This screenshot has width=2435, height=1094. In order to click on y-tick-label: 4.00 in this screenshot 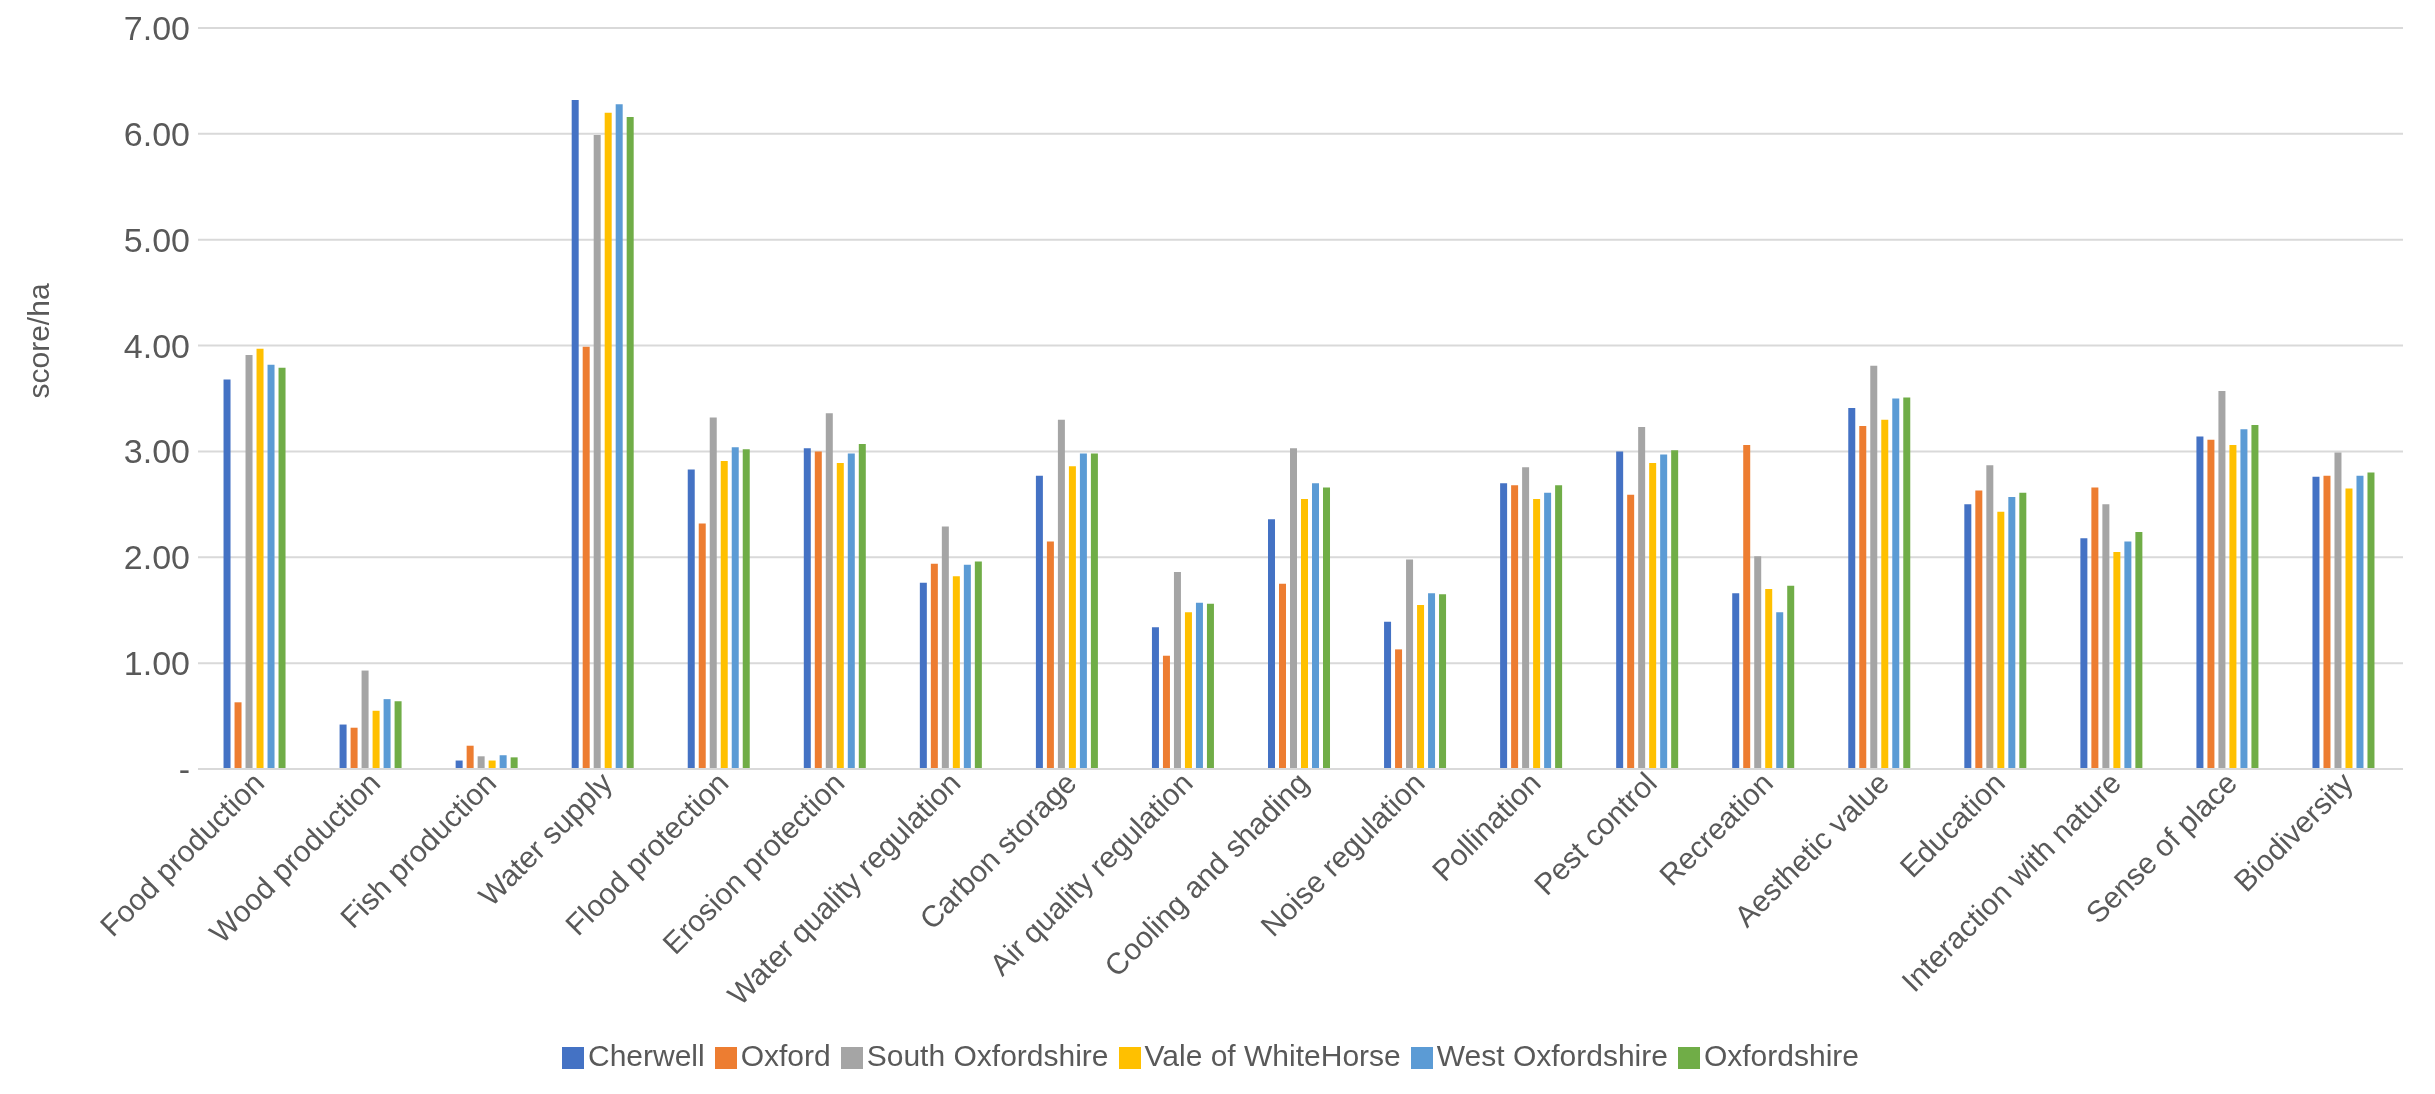, I will do `click(156, 345)`.